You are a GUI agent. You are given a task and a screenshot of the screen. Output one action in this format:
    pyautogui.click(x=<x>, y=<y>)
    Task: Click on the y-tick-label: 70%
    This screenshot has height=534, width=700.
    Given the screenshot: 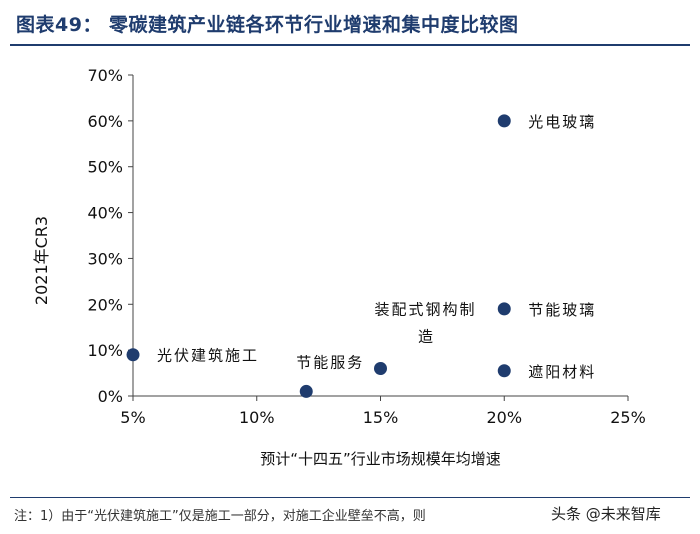 What is the action you would take?
    pyautogui.click(x=105, y=75)
    